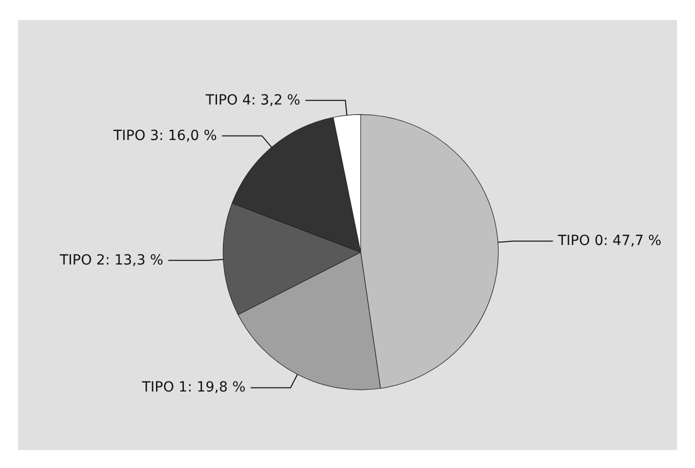 The height and width of the screenshot is (468, 695). What do you see at coordinates (252, 100) in the screenshot?
I see `slice-label: TIPO 4: 3,2 %` at bounding box center [252, 100].